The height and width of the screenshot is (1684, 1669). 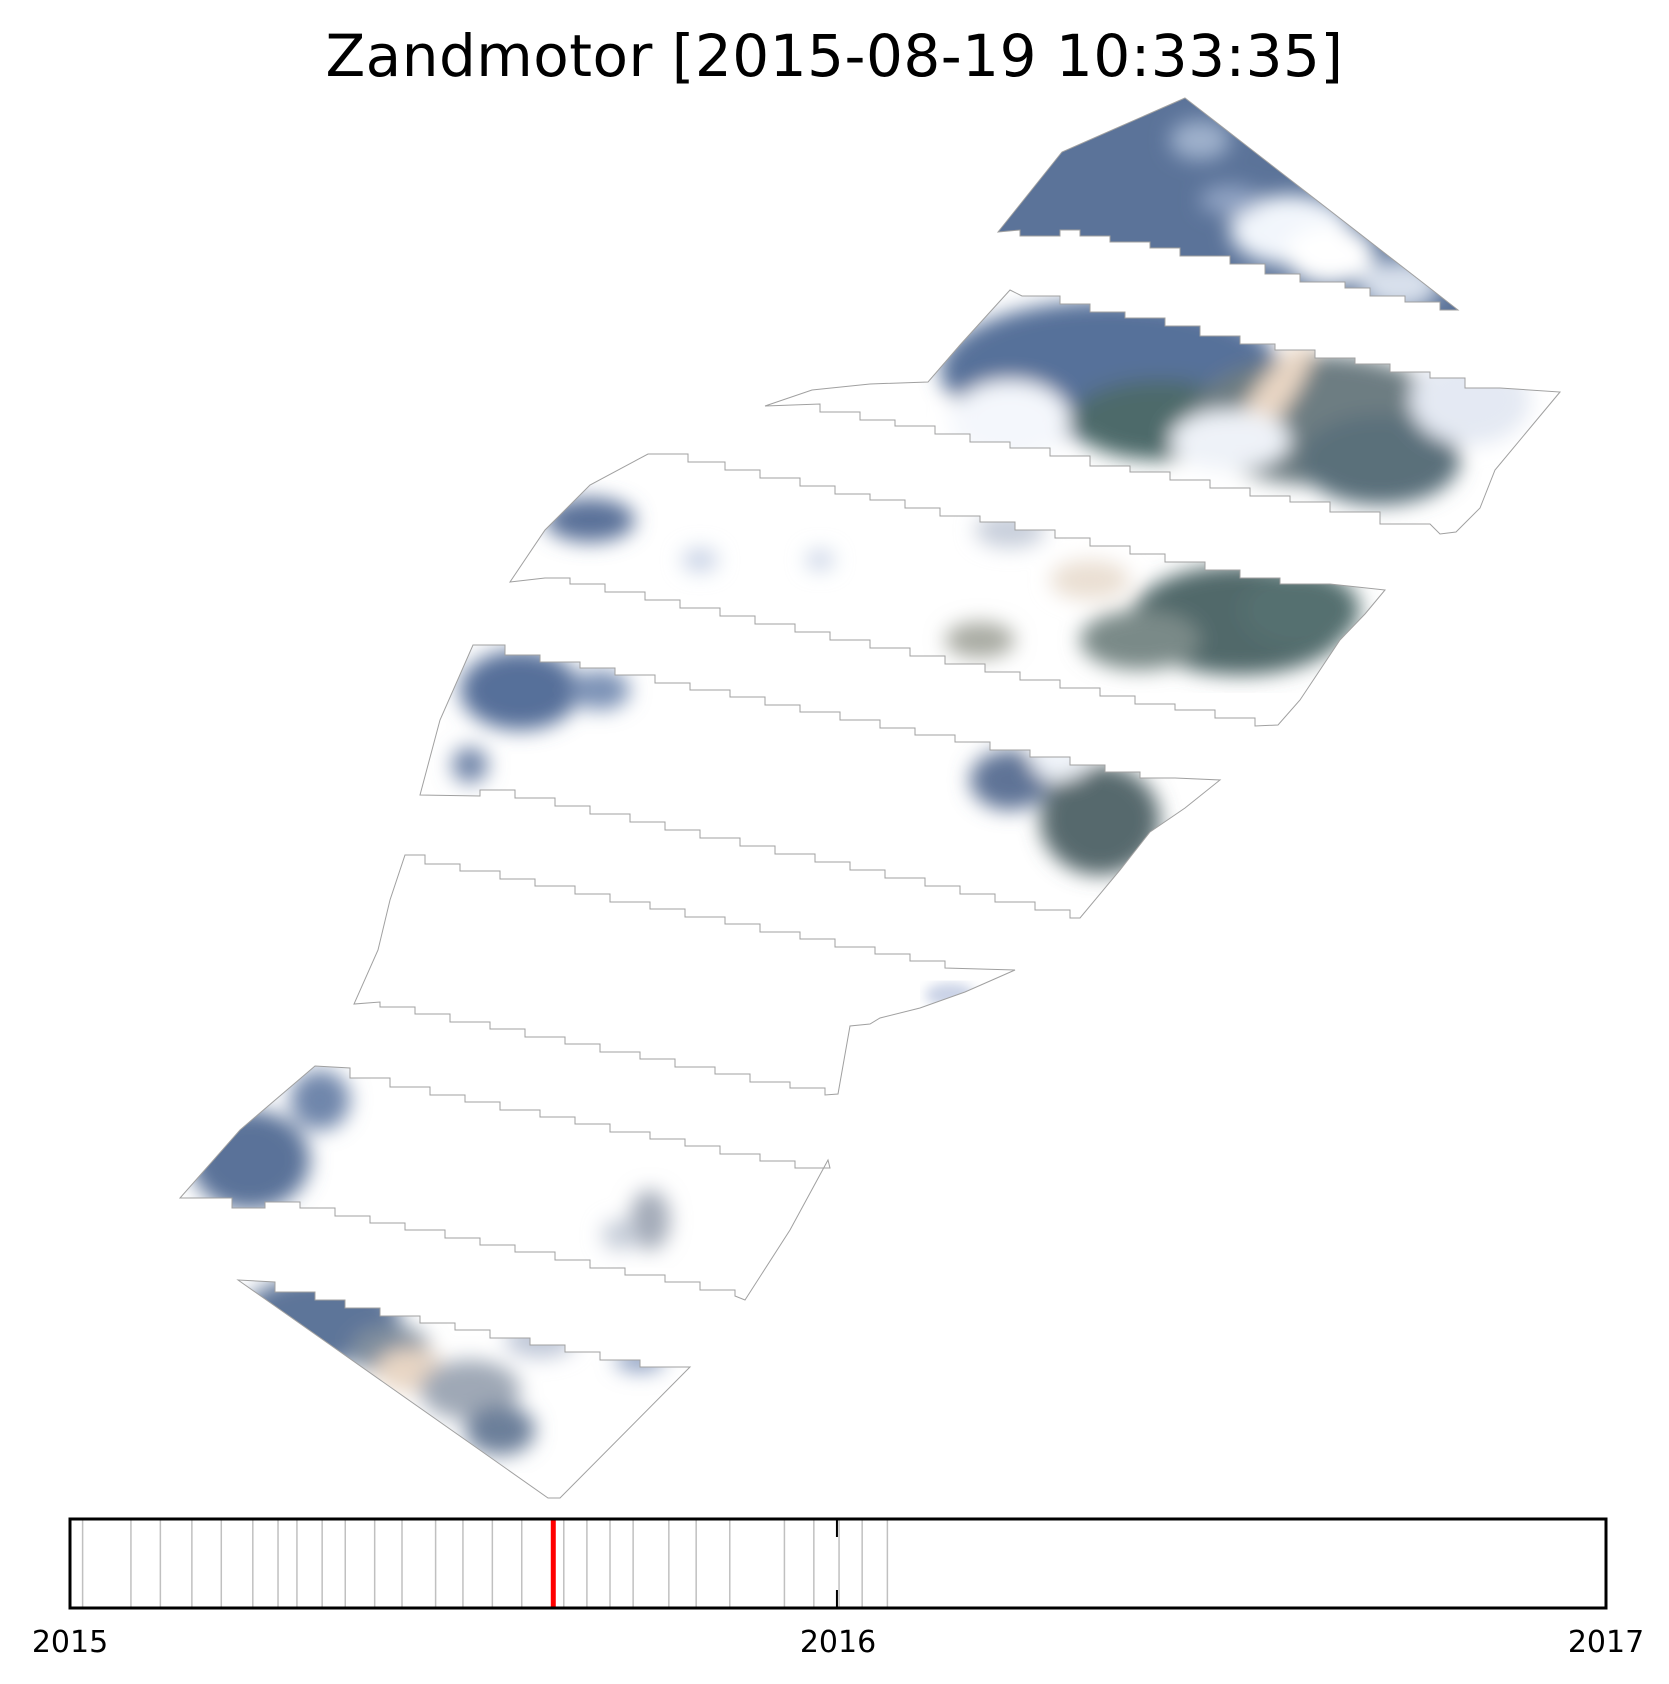 I want to click on tick-label-2015: 2015, so click(x=70, y=1642).